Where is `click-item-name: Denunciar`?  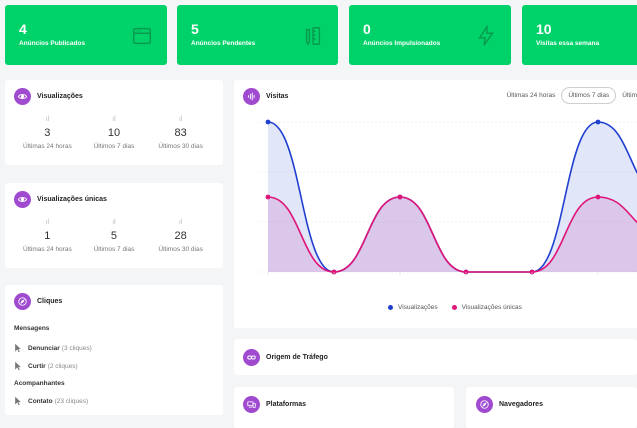 click-item-name: Denunciar is located at coordinates (44, 348).